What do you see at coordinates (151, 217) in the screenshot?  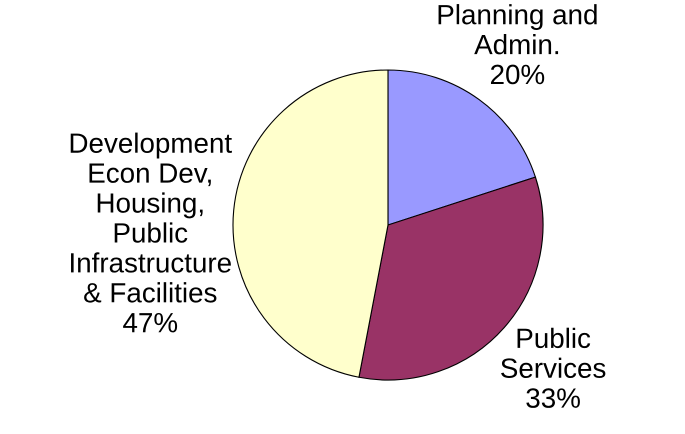 I see `slice-label: Development Econ Dev, Housing, Public Infrastructure & Facilities` at bounding box center [151, 217].